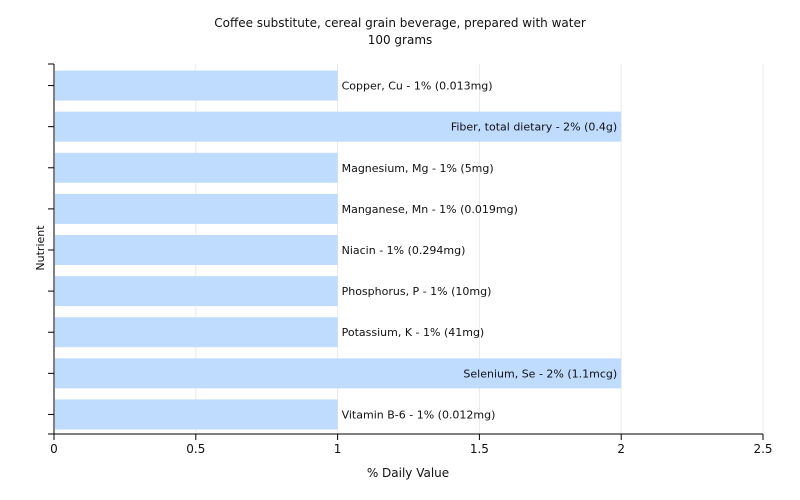 Image resolution: width=800 pixels, height=500 pixels. I want to click on bar-label: Potassium, K - 1% (41mg), so click(413, 332).